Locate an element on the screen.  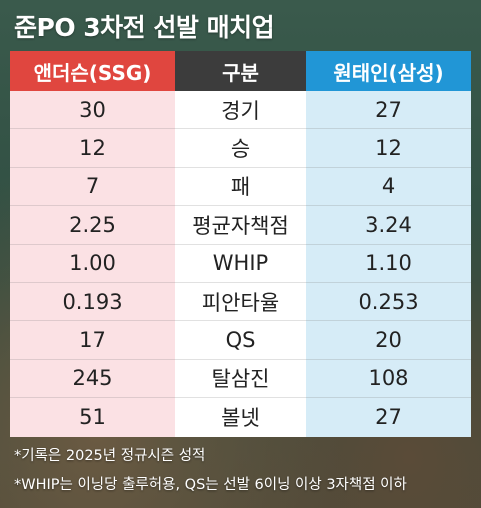
table-row: 17 QS 20 is located at coordinates (240, 340).